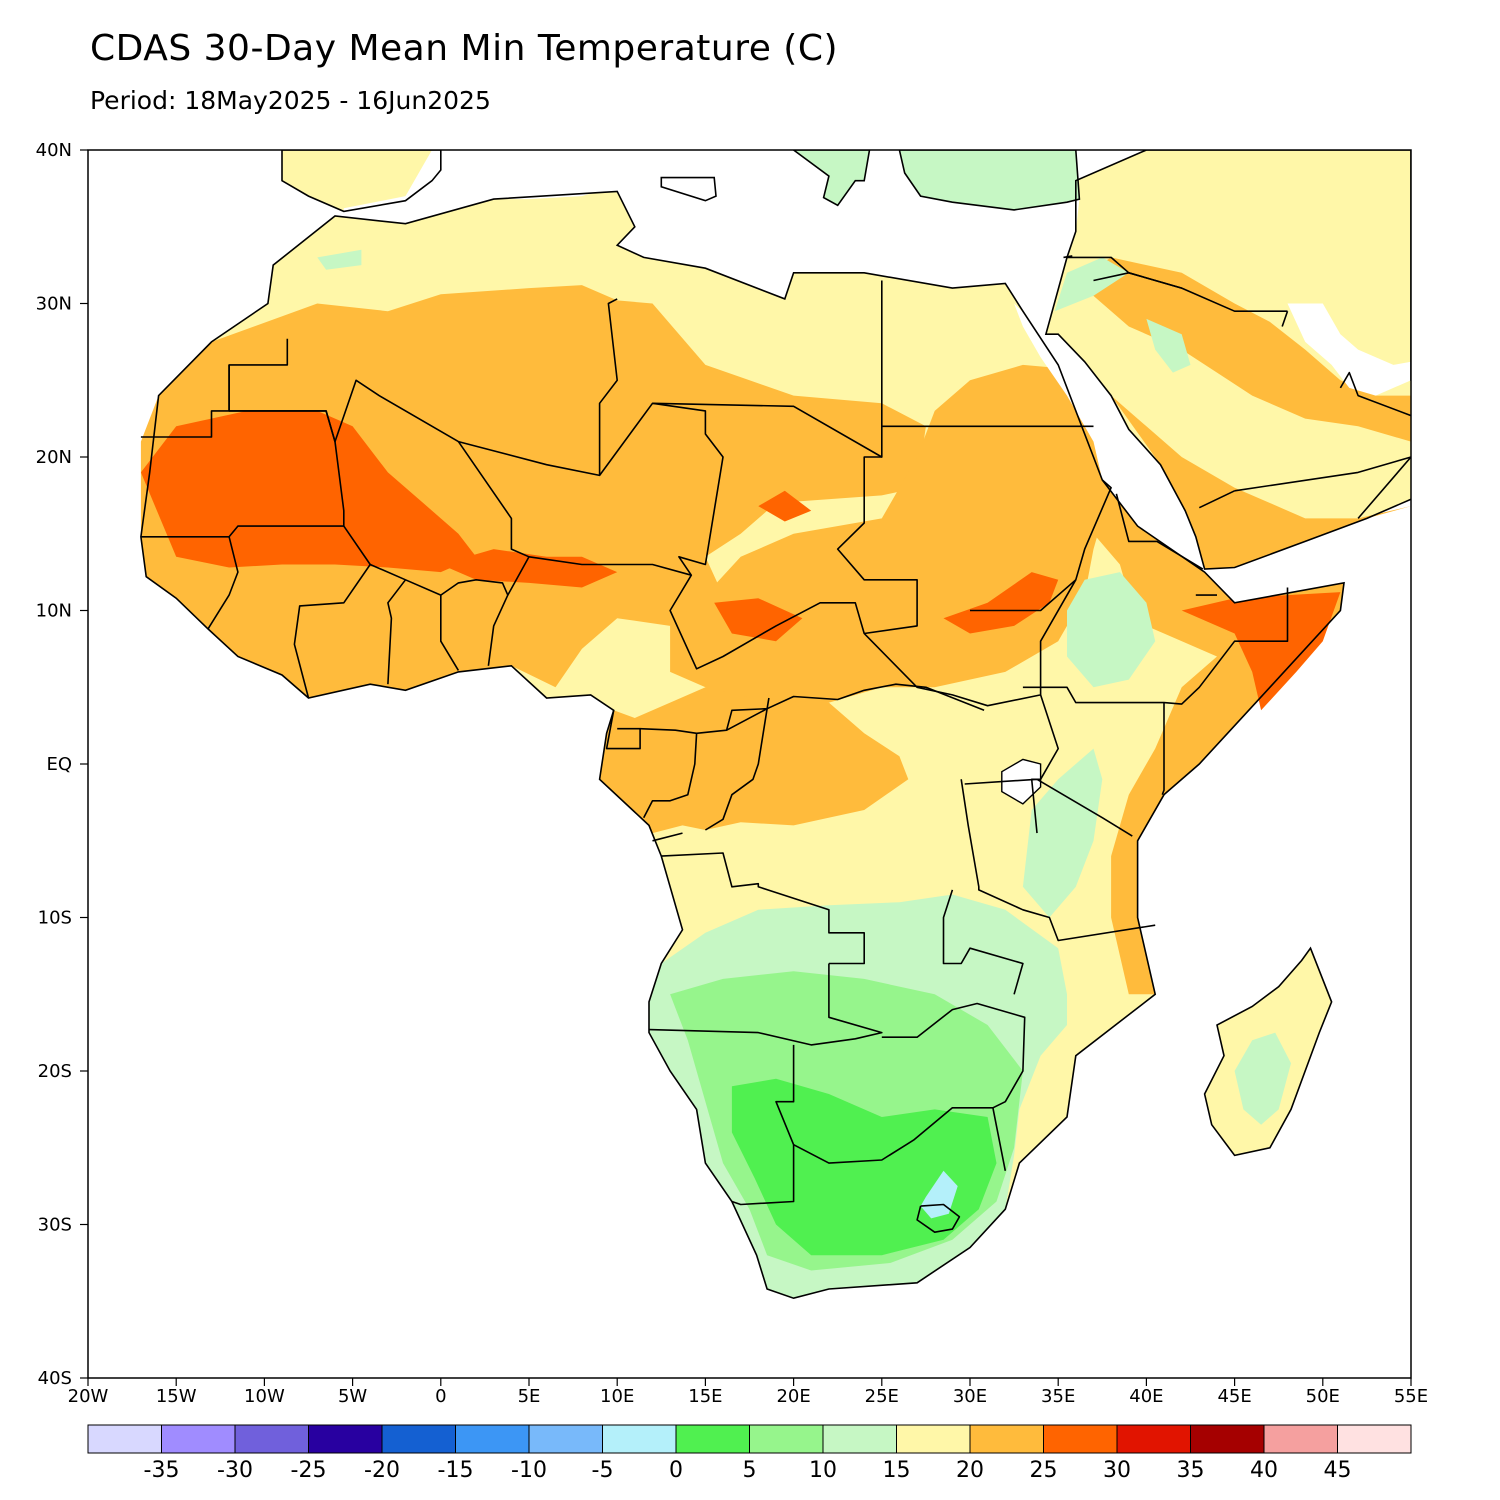  What do you see at coordinates (823, 1470) in the screenshot?
I see `legend-label: 10` at bounding box center [823, 1470].